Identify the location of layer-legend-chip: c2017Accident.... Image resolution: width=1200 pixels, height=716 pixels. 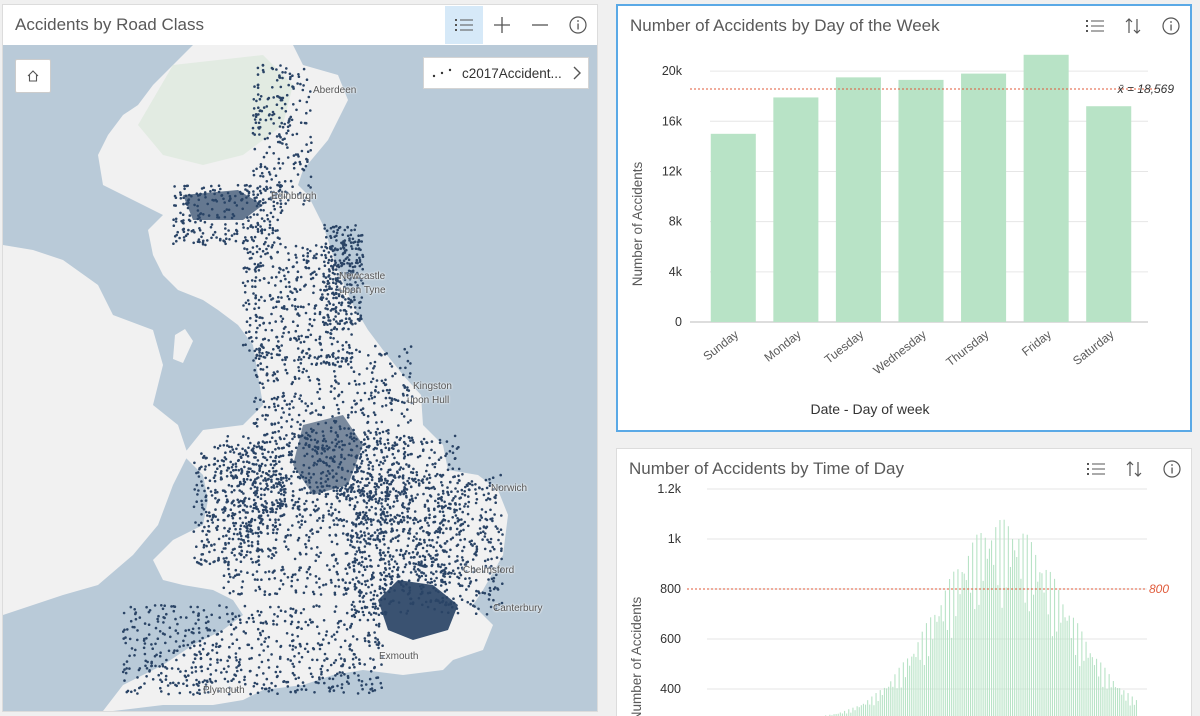
(506, 73).